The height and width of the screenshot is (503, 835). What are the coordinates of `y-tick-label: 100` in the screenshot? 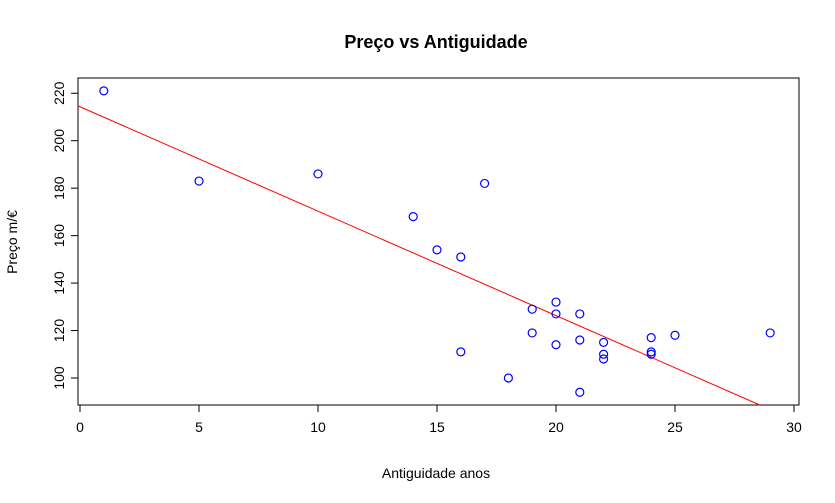 It's located at (59, 378).